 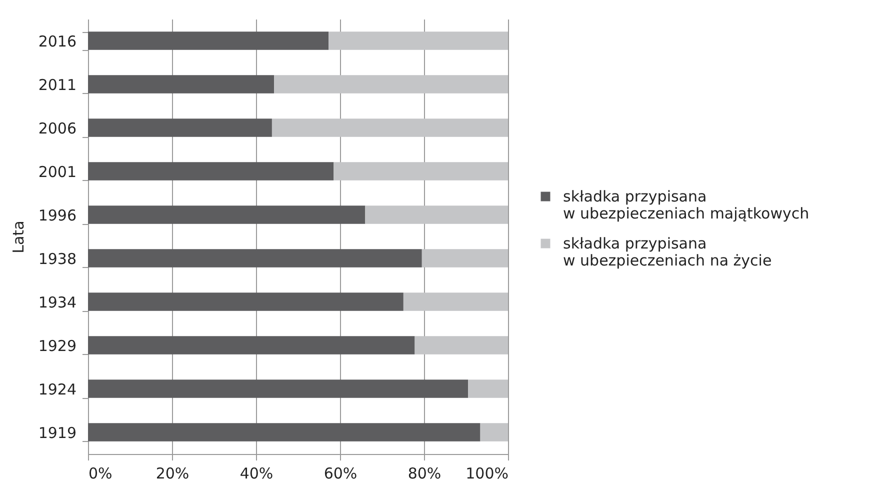 What do you see at coordinates (57, 171) in the screenshot?
I see `y-tick-label: 2001` at bounding box center [57, 171].